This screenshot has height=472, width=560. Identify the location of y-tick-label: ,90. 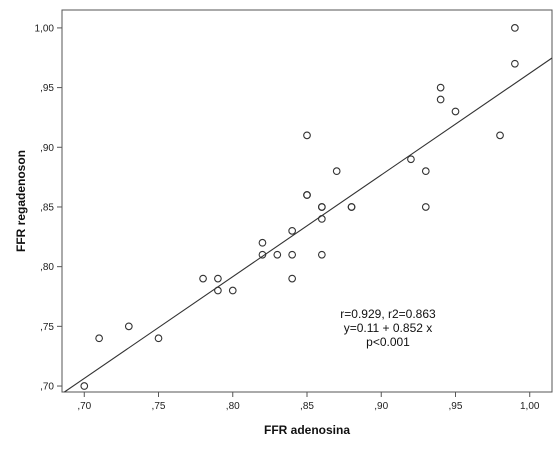
(47, 148).